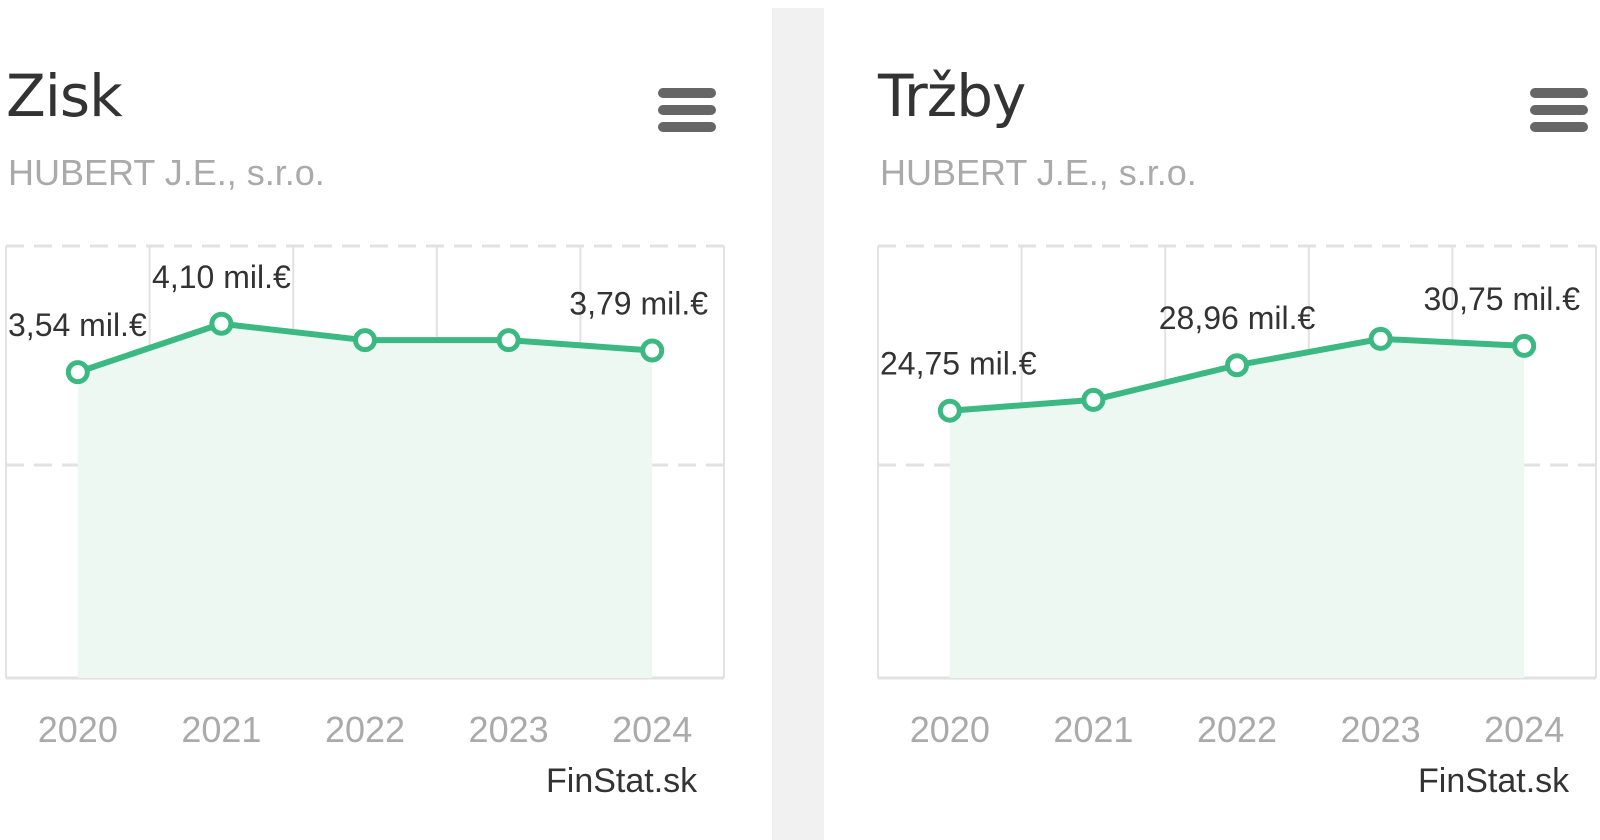 The height and width of the screenshot is (840, 1600). What do you see at coordinates (221, 277) in the screenshot?
I see `data-label: 4,10 mil.€` at bounding box center [221, 277].